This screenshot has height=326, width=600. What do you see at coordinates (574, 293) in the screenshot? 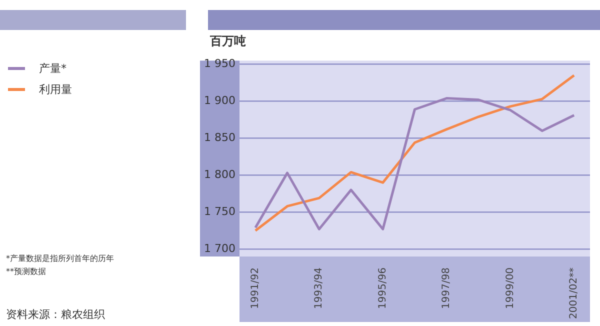
I see `x-tick-label: 2001/02**` at bounding box center [574, 293].